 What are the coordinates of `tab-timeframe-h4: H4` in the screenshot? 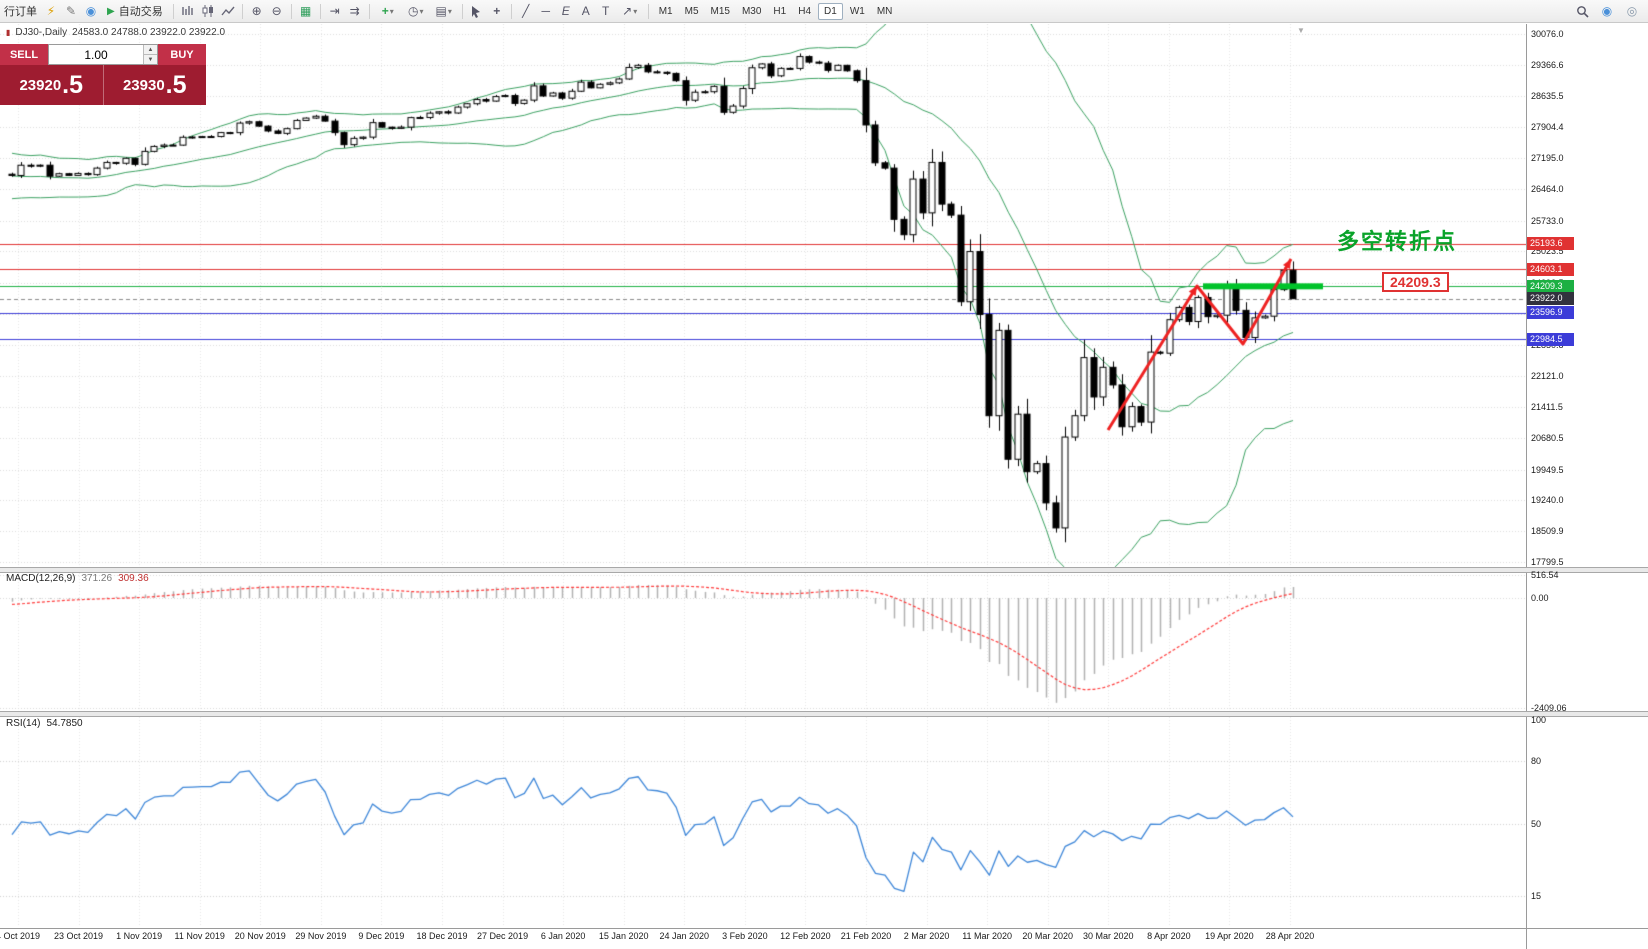 It's located at (805, 11).